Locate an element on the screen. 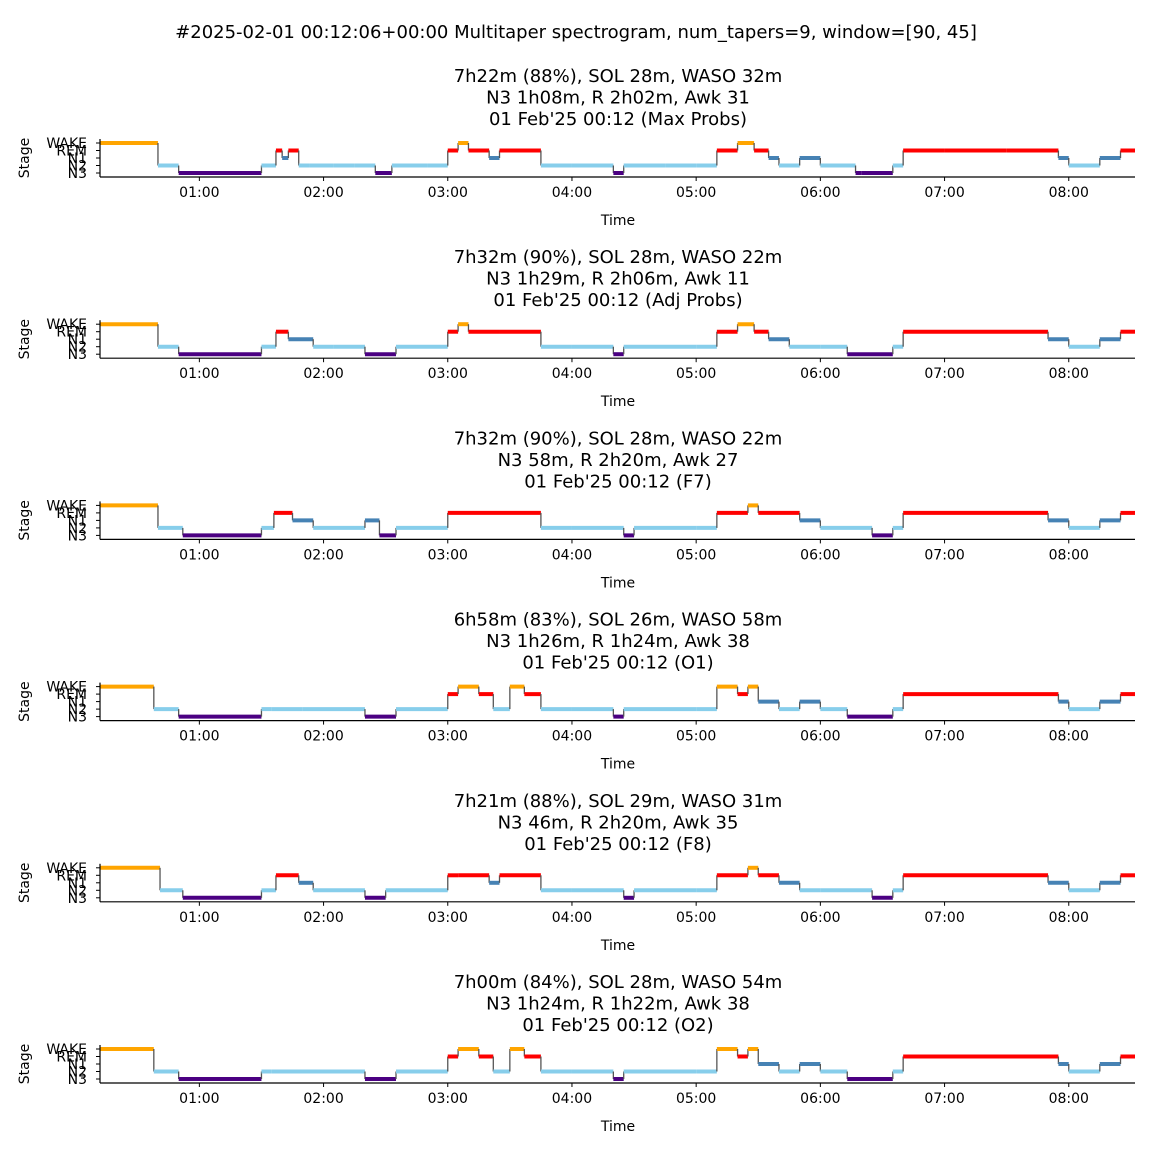 Image resolution: width=1152 pixels, height=1152 pixels. panel-title-line: 01 Feb'25 00:12 (F7) is located at coordinates (618, 481).